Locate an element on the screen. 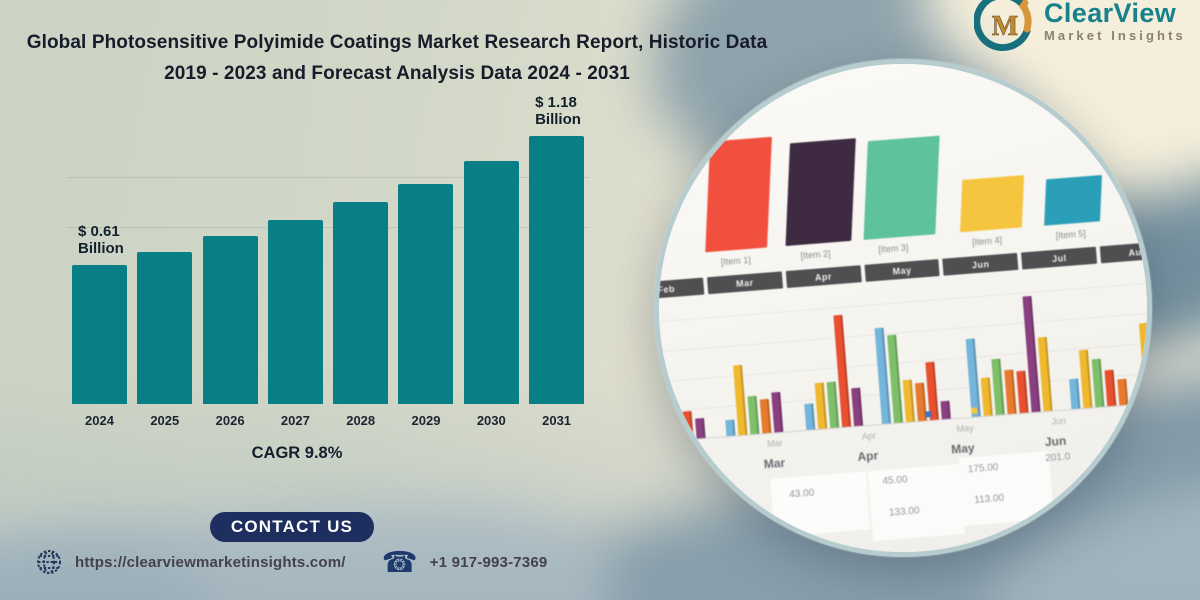 The image size is (1200, 600). photo-faint-month: Mar is located at coordinates (775, 443).